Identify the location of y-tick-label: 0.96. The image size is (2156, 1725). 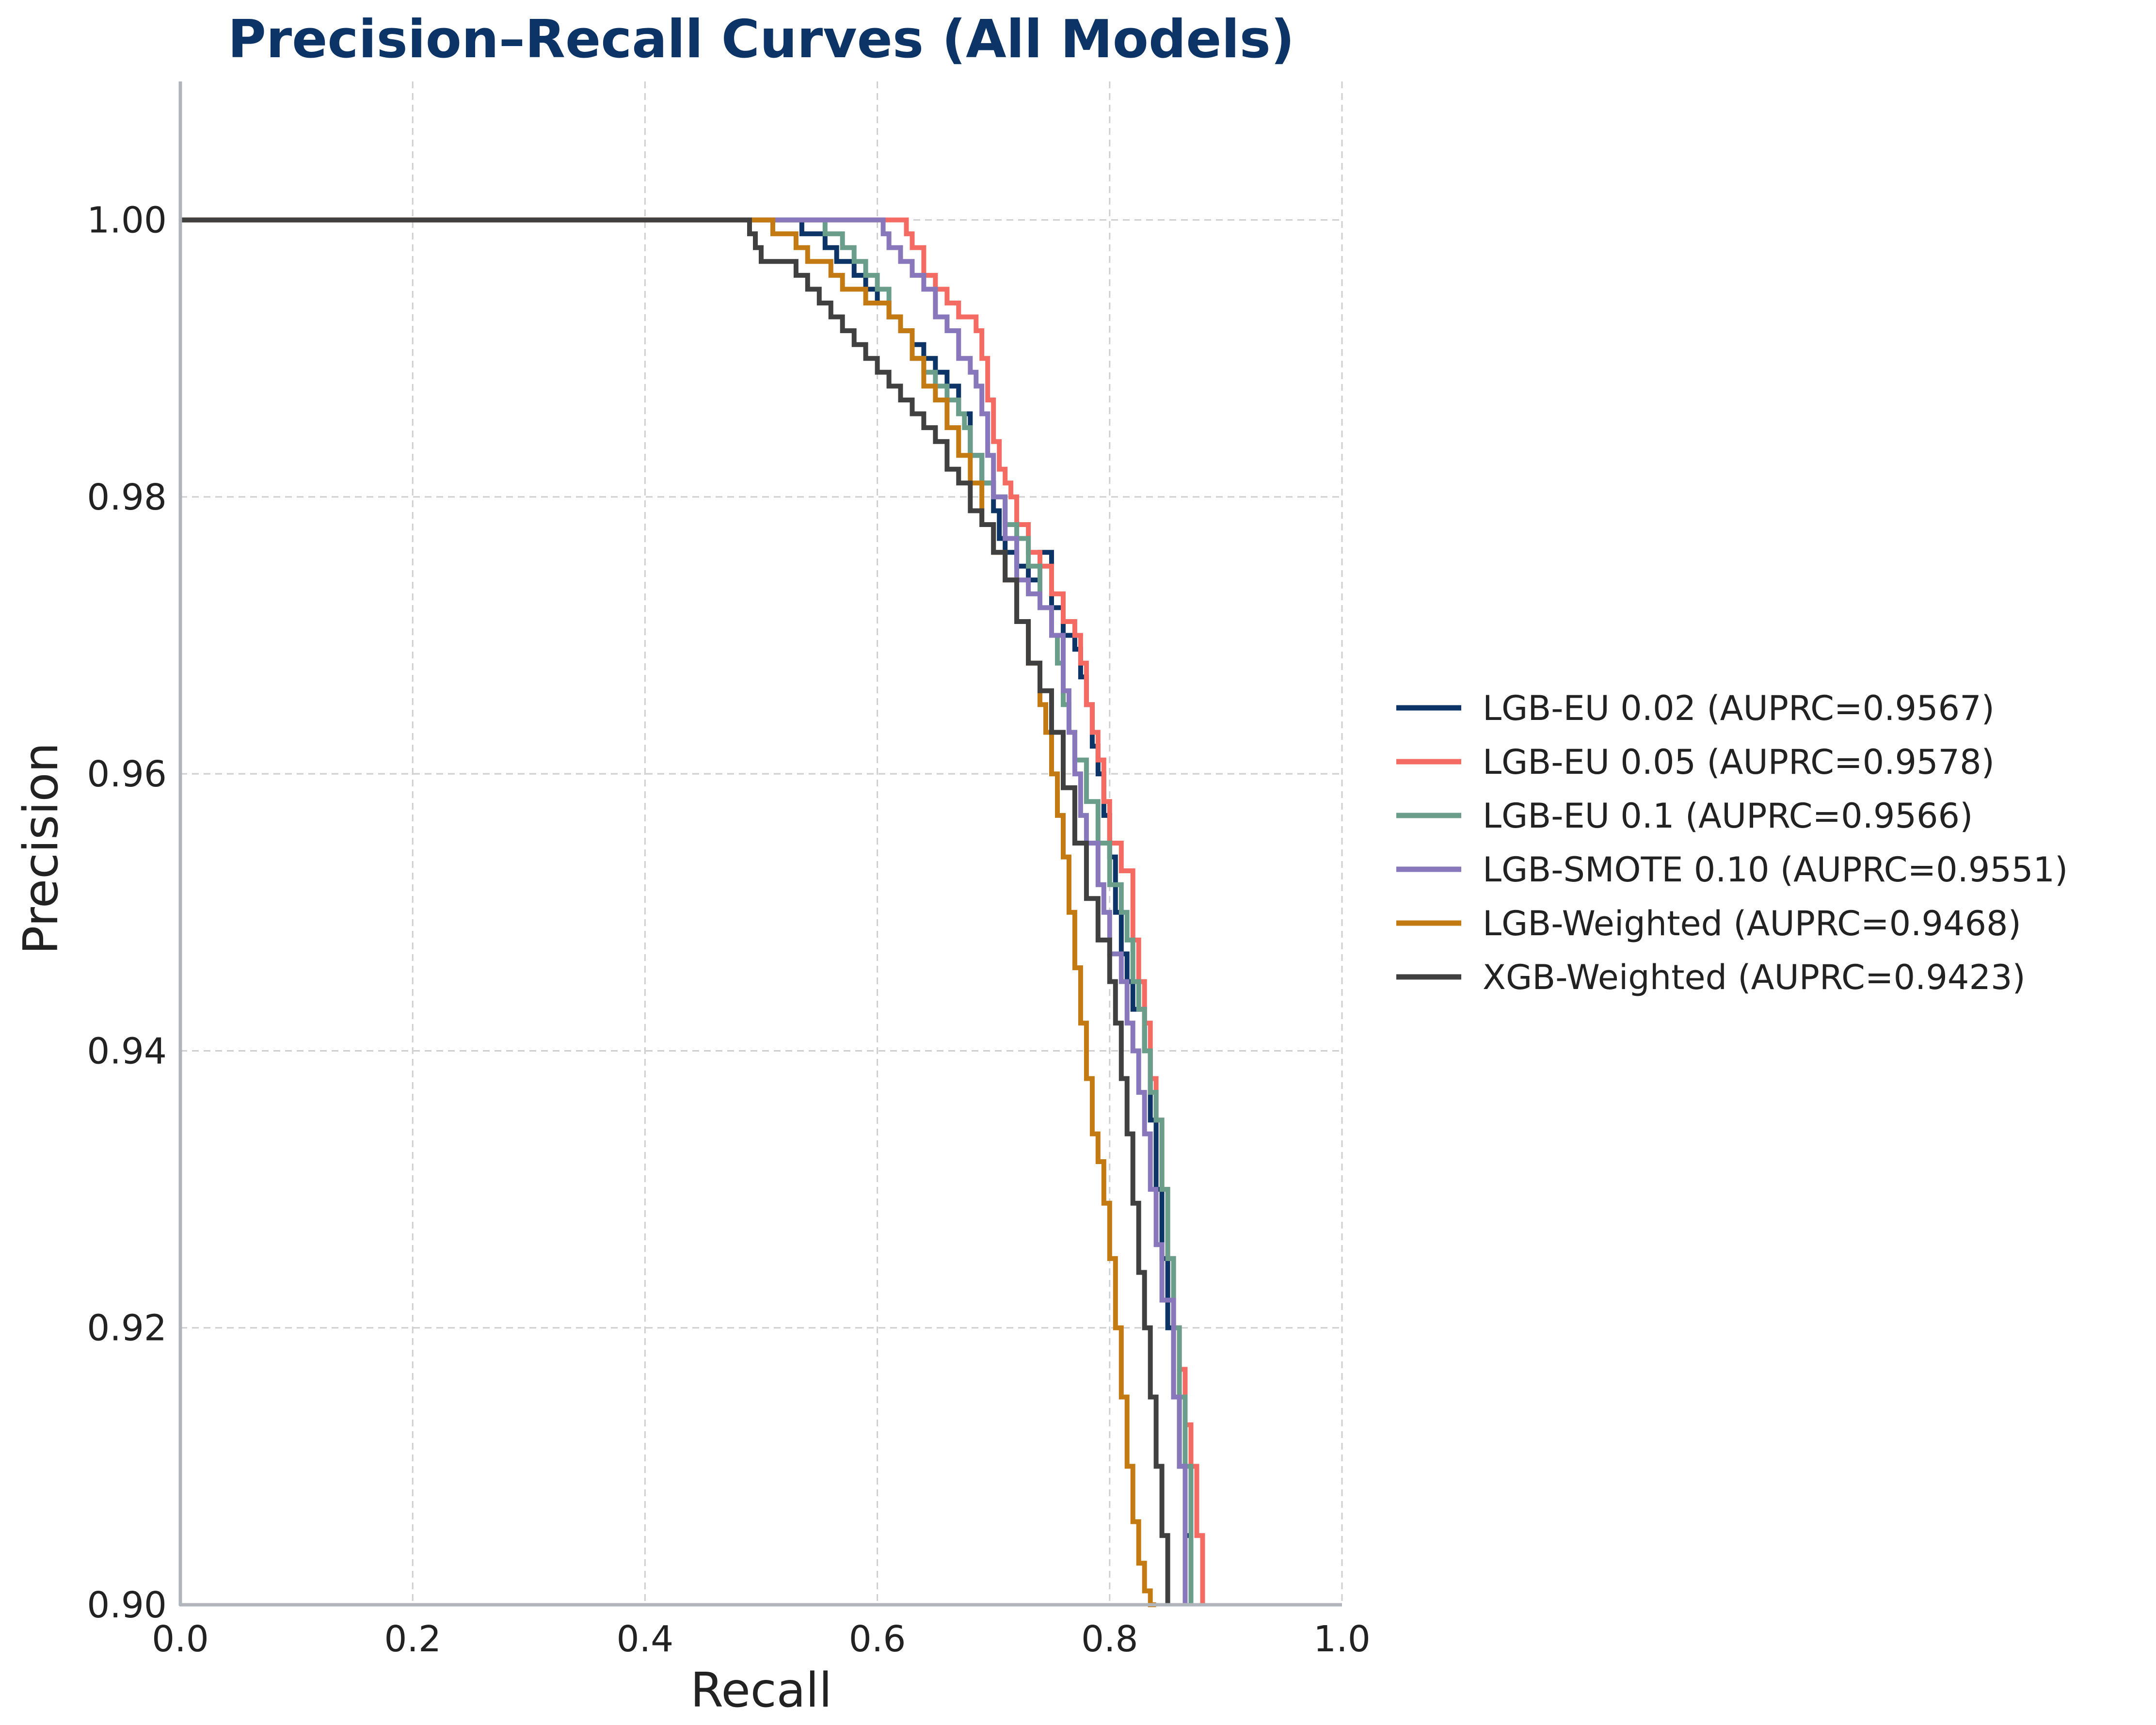
(127, 774).